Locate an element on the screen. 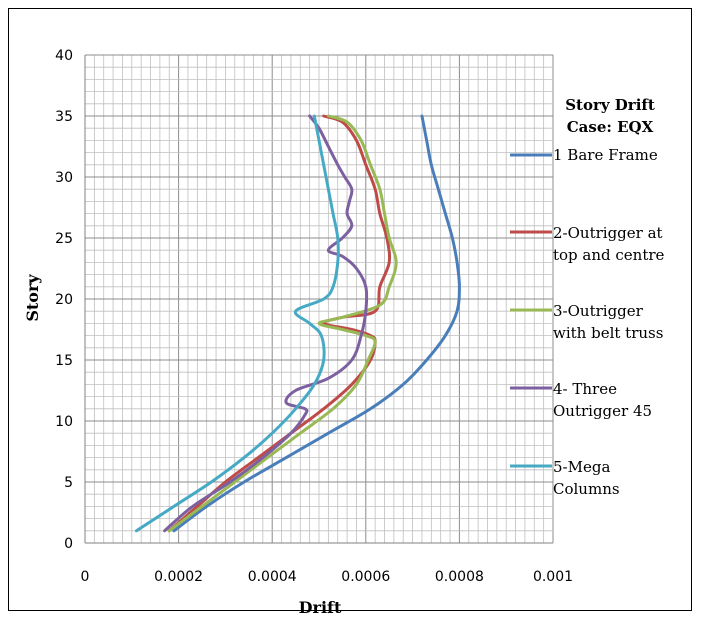  x-tick-label: 0.0002 is located at coordinates (178, 577).